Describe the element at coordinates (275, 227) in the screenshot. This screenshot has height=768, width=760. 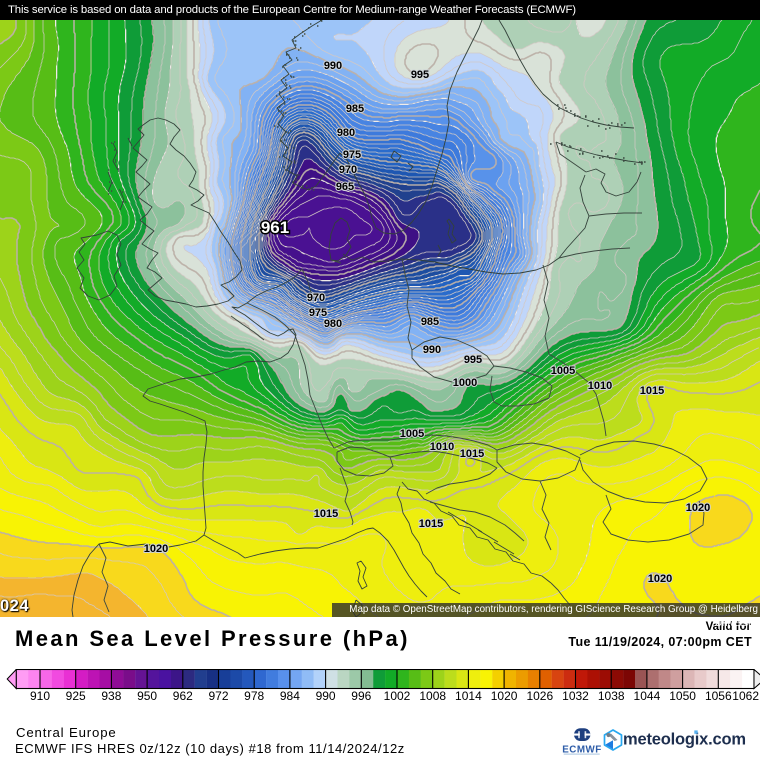
I see `svg-text: 961` at that location.